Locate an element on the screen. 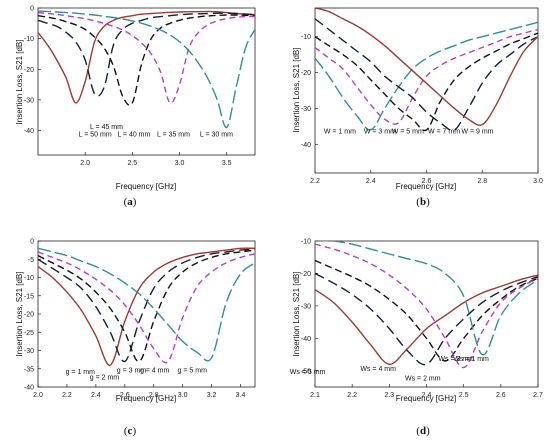 Image resolution: width=550 pixels, height=446 pixels. x-tick-label: 3.5 is located at coordinates (227, 163).